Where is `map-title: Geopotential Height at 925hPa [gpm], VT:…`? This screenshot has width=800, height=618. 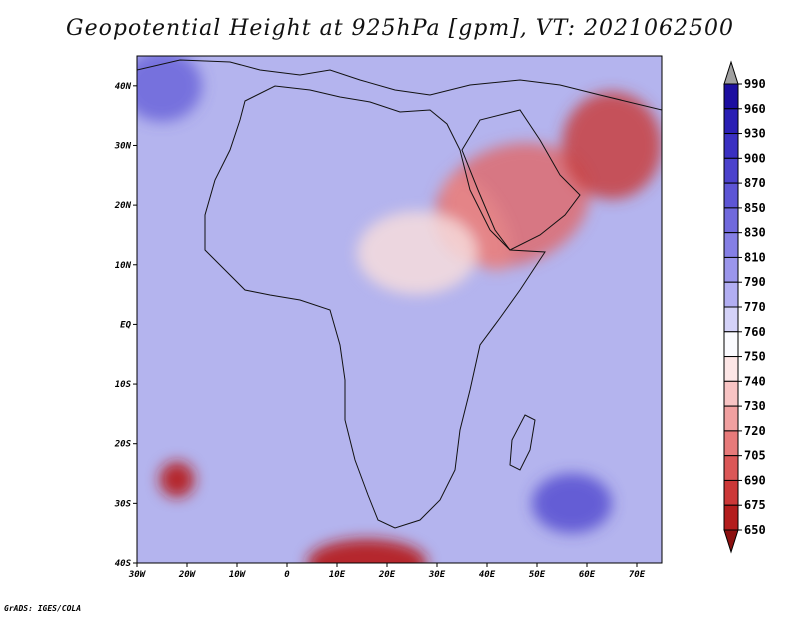 map-title: Geopotential Height at 925hPa [gpm], VT:… is located at coordinates (400, 28).